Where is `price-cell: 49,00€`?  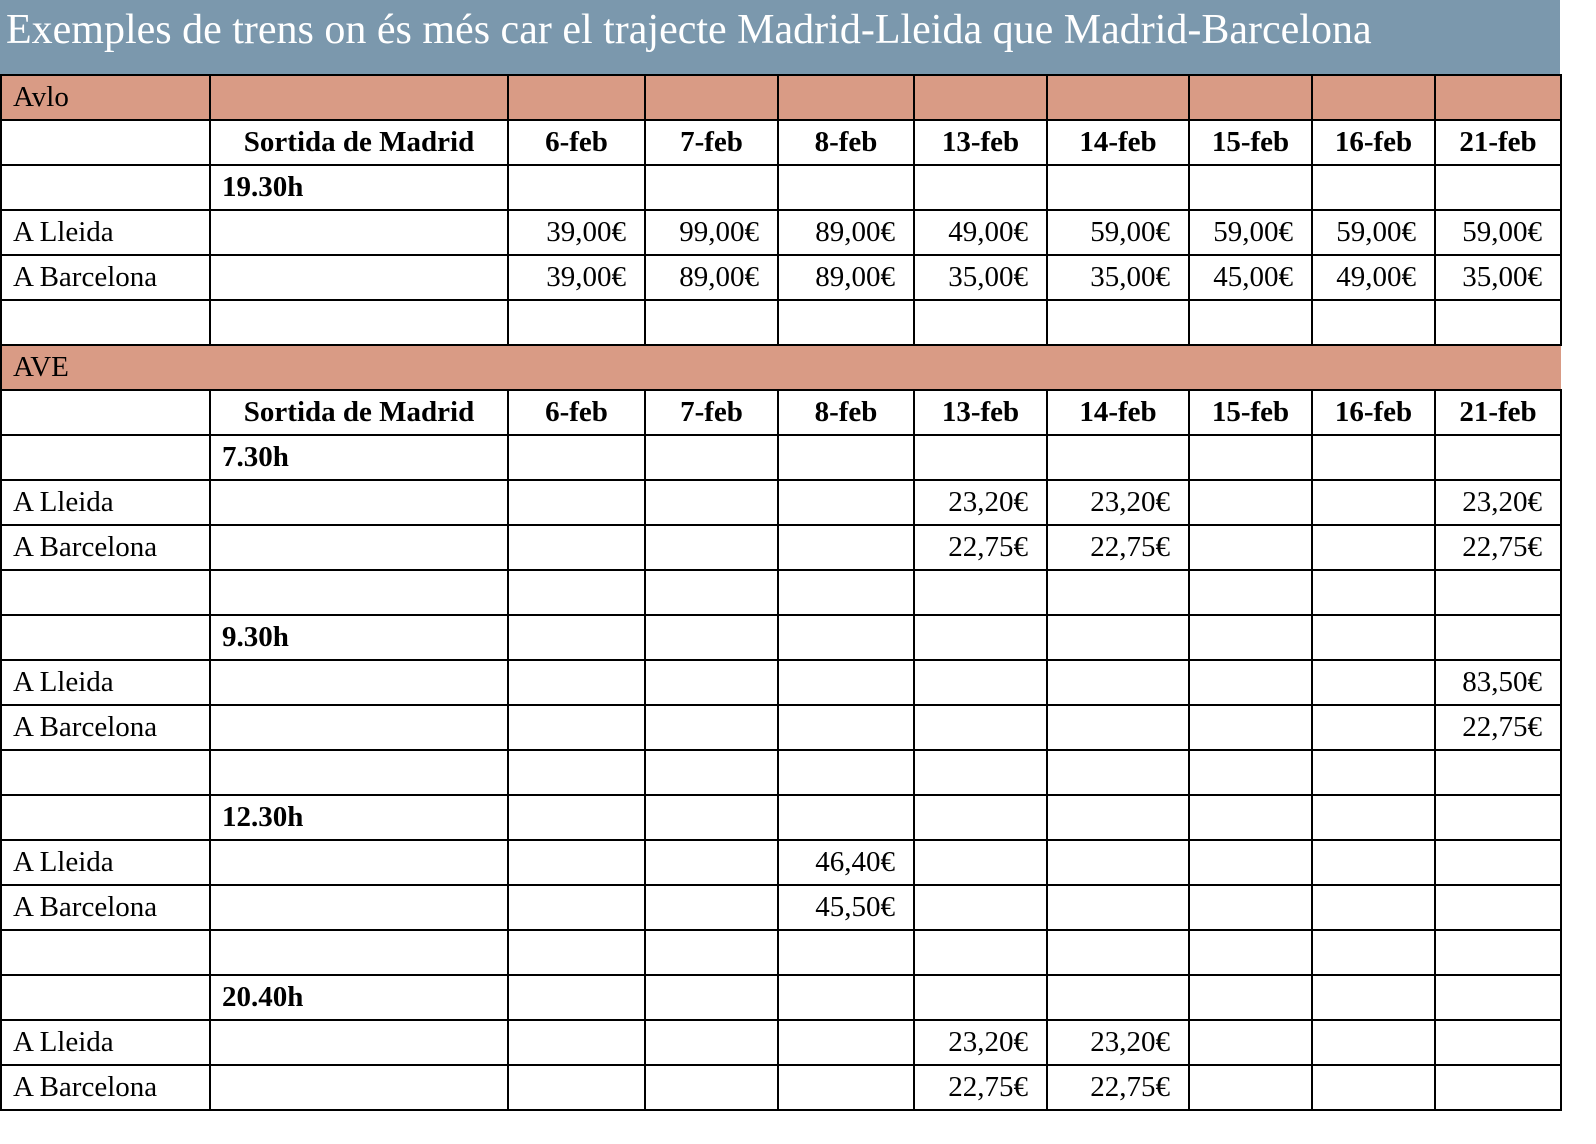
price-cell: 49,00€ is located at coordinates (980, 232).